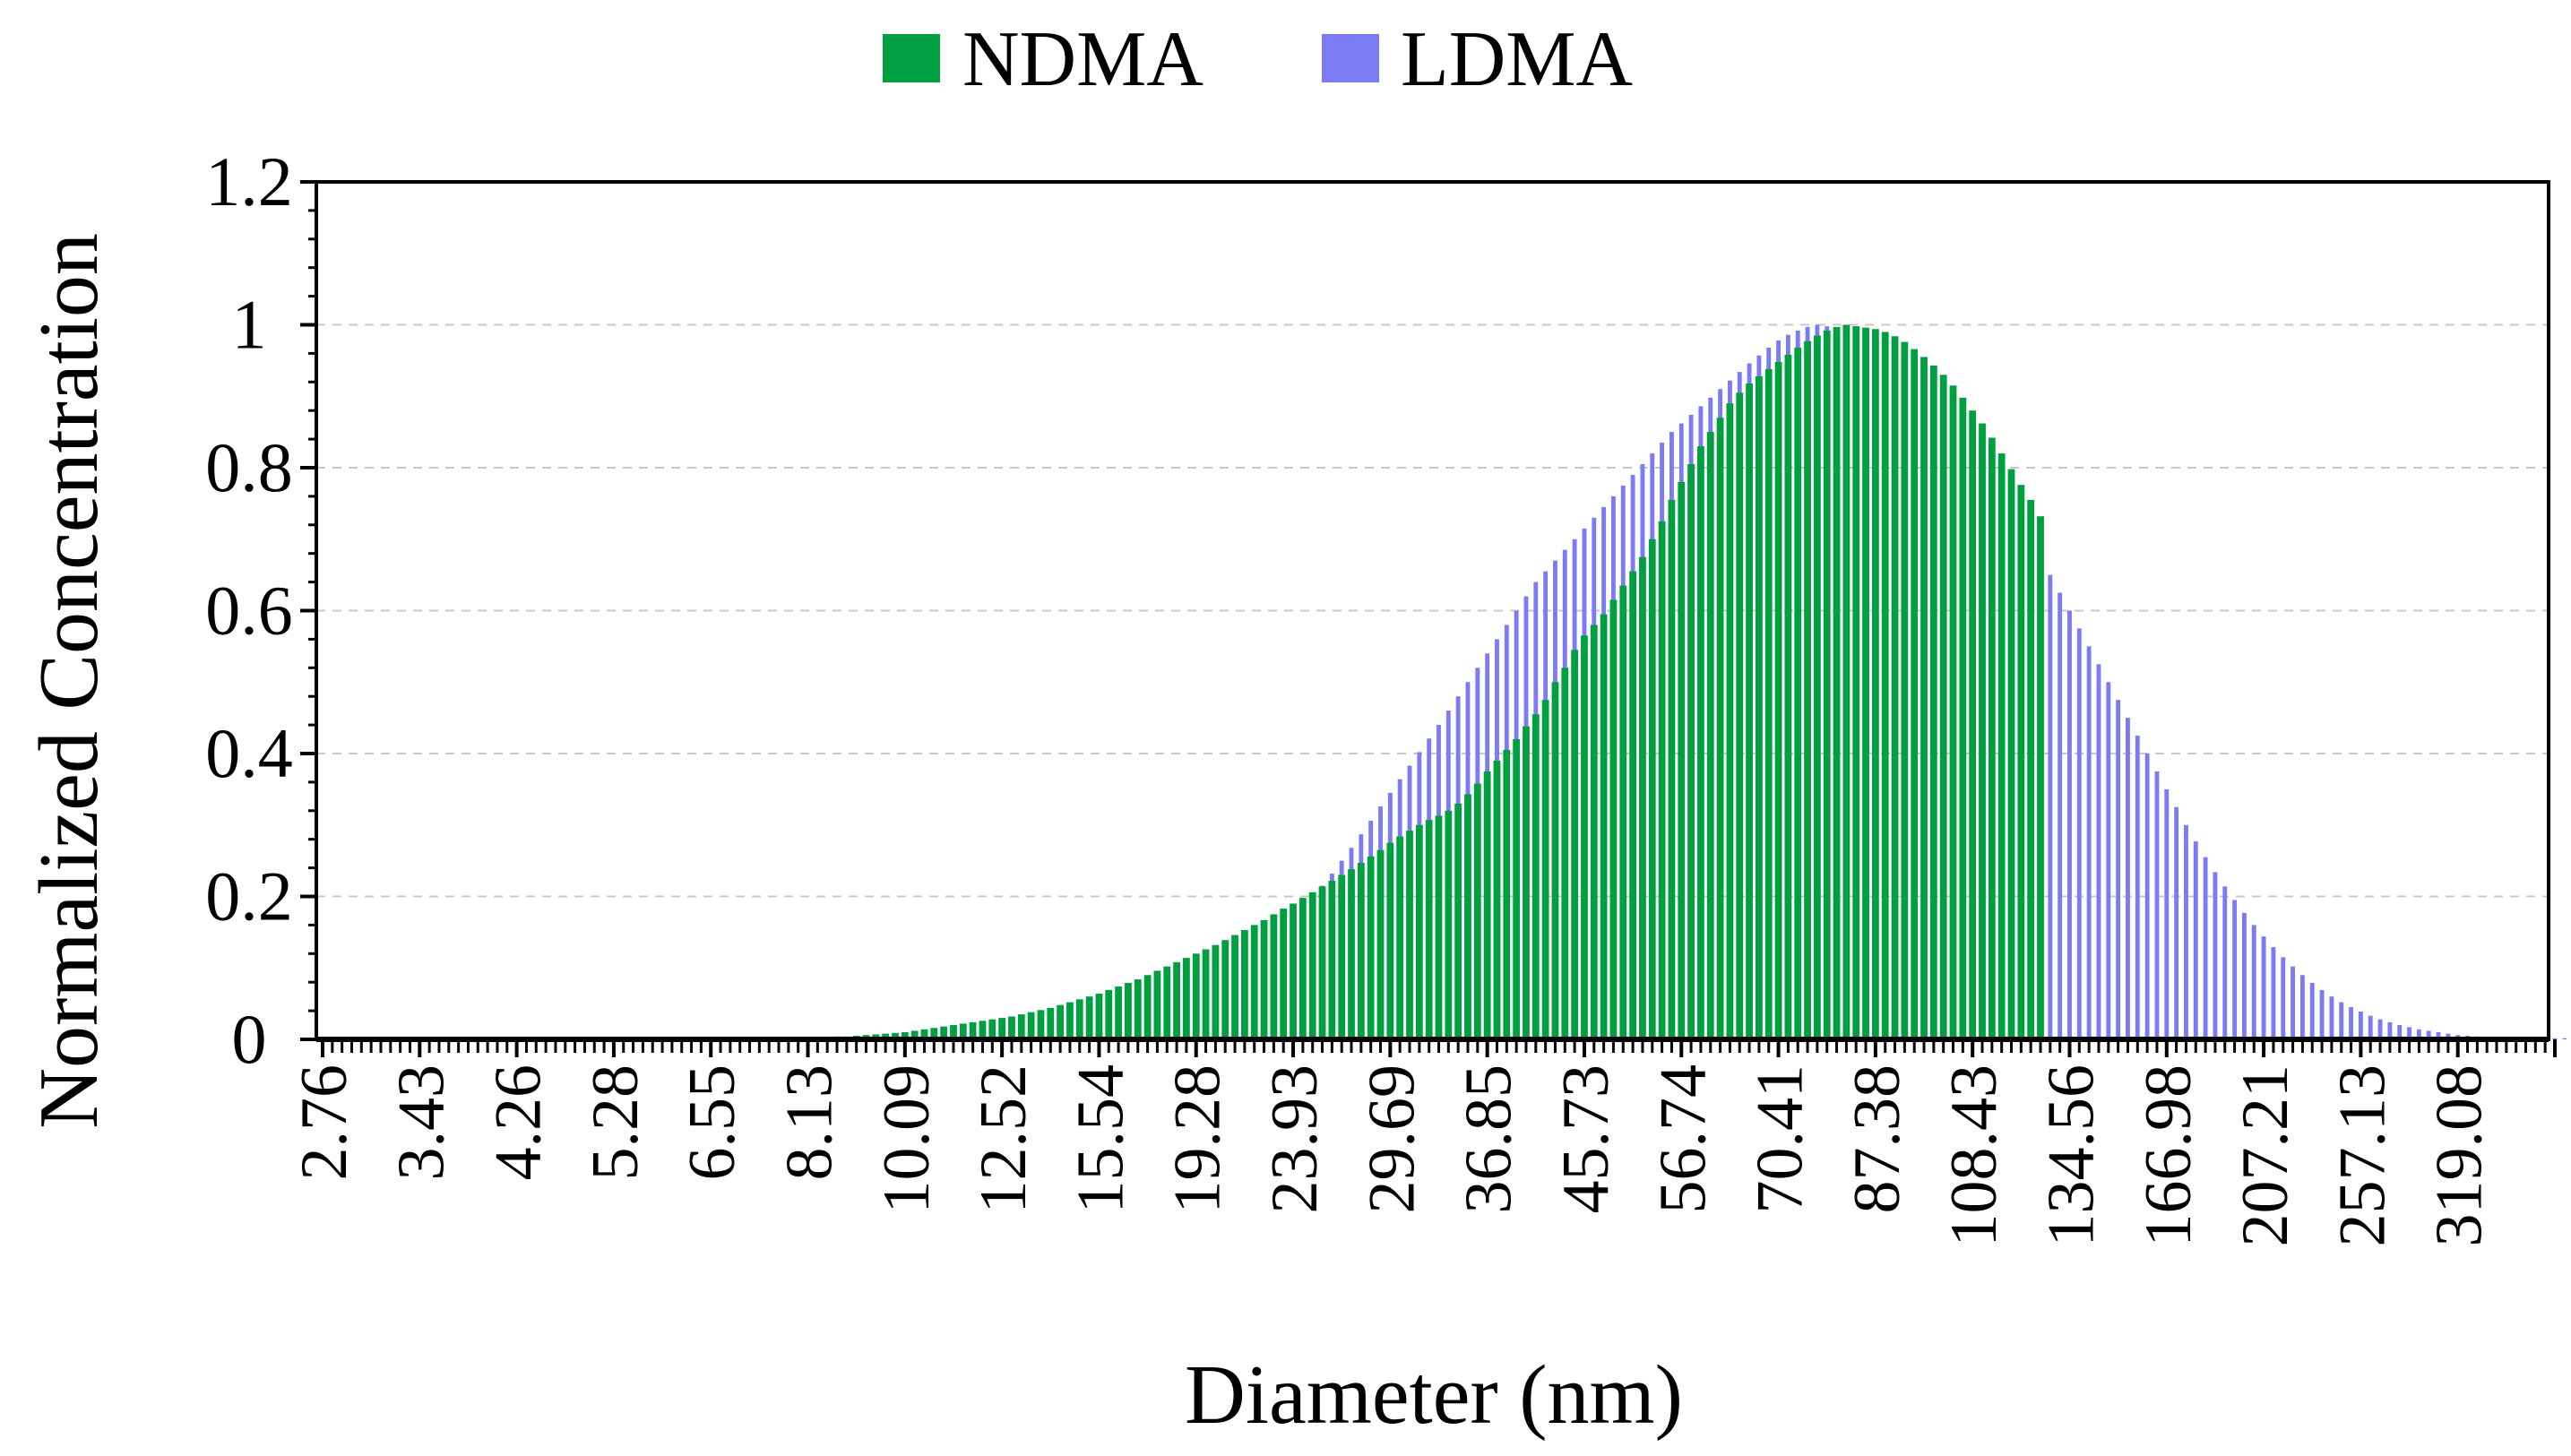 The height and width of the screenshot is (1456, 2571). What do you see at coordinates (1258, 59) in the screenshot?
I see `legend: NDMA LDMA` at bounding box center [1258, 59].